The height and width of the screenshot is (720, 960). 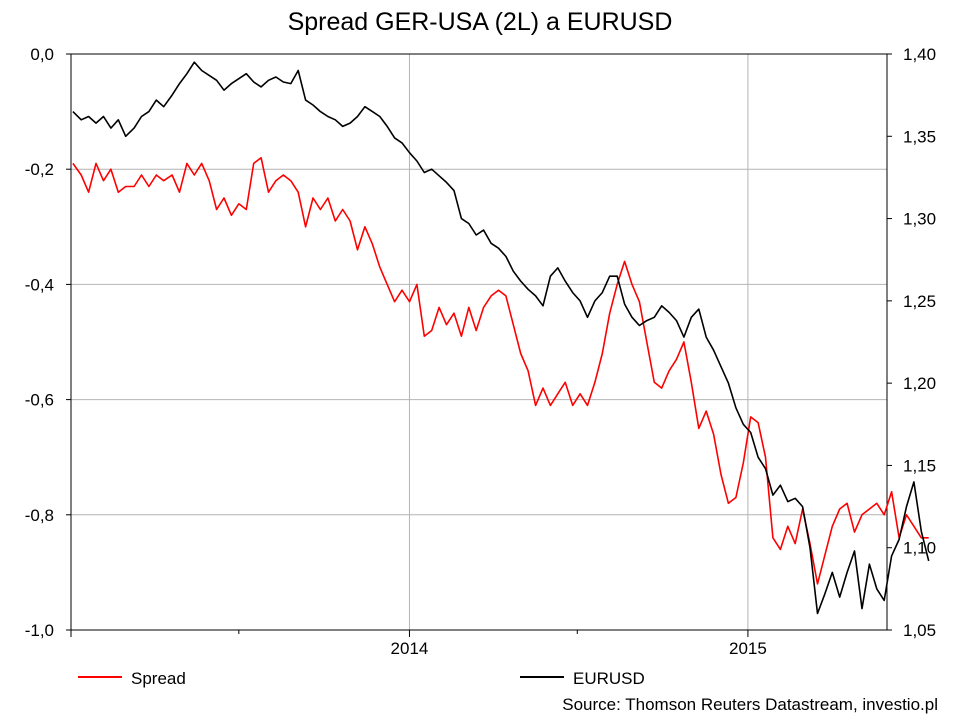 I want to click on left-tick-label: -0,8, so click(x=39, y=515).